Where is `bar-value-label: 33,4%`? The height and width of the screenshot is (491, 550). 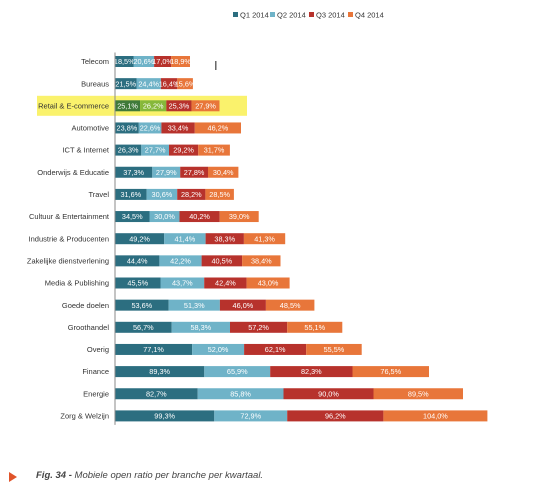
bar-value-label: 33,4% is located at coordinates (178, 128).